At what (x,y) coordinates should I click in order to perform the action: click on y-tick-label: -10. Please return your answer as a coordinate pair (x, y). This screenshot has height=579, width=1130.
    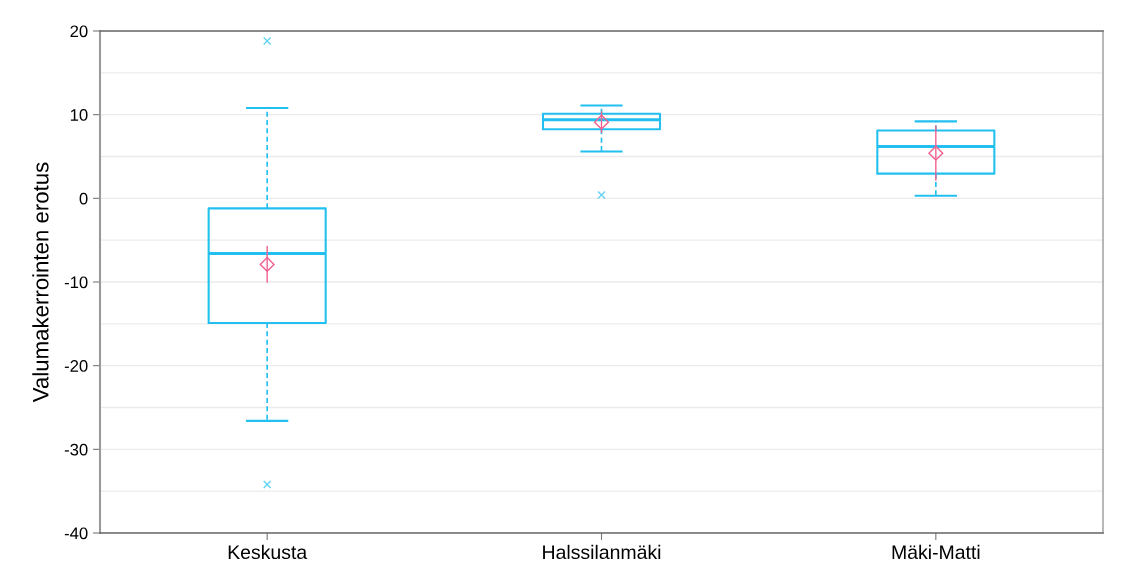
    Looking at the image, I should click on (76, 282).